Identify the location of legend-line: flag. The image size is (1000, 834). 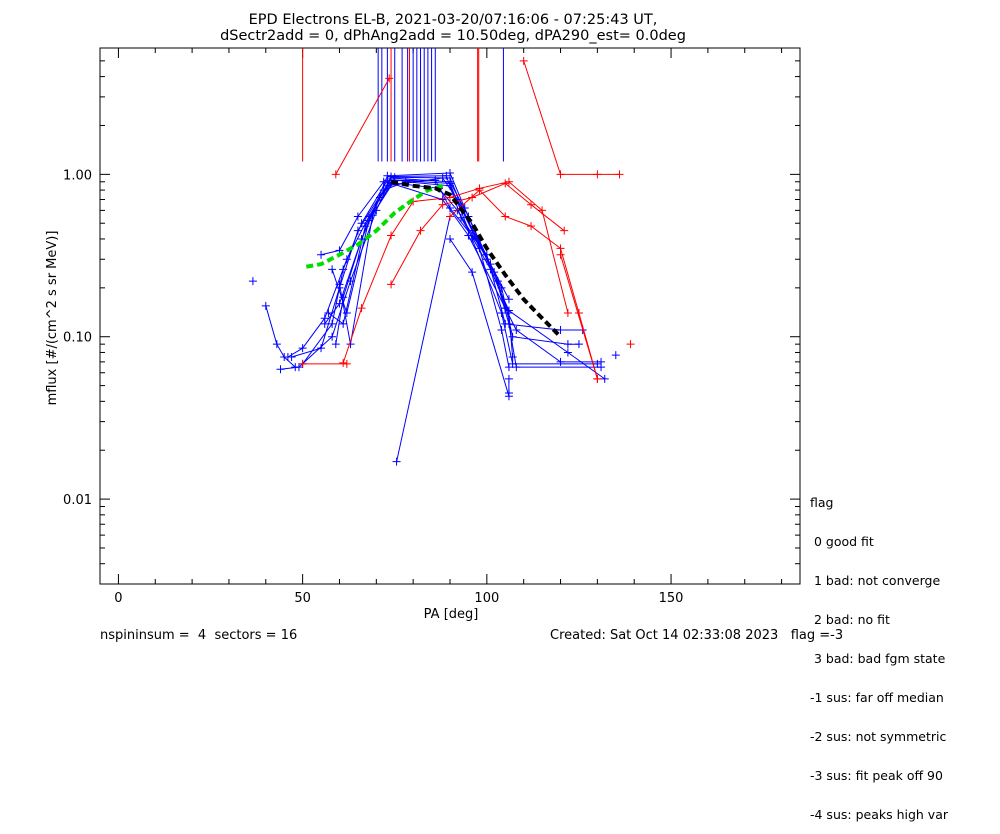
(822, 502).